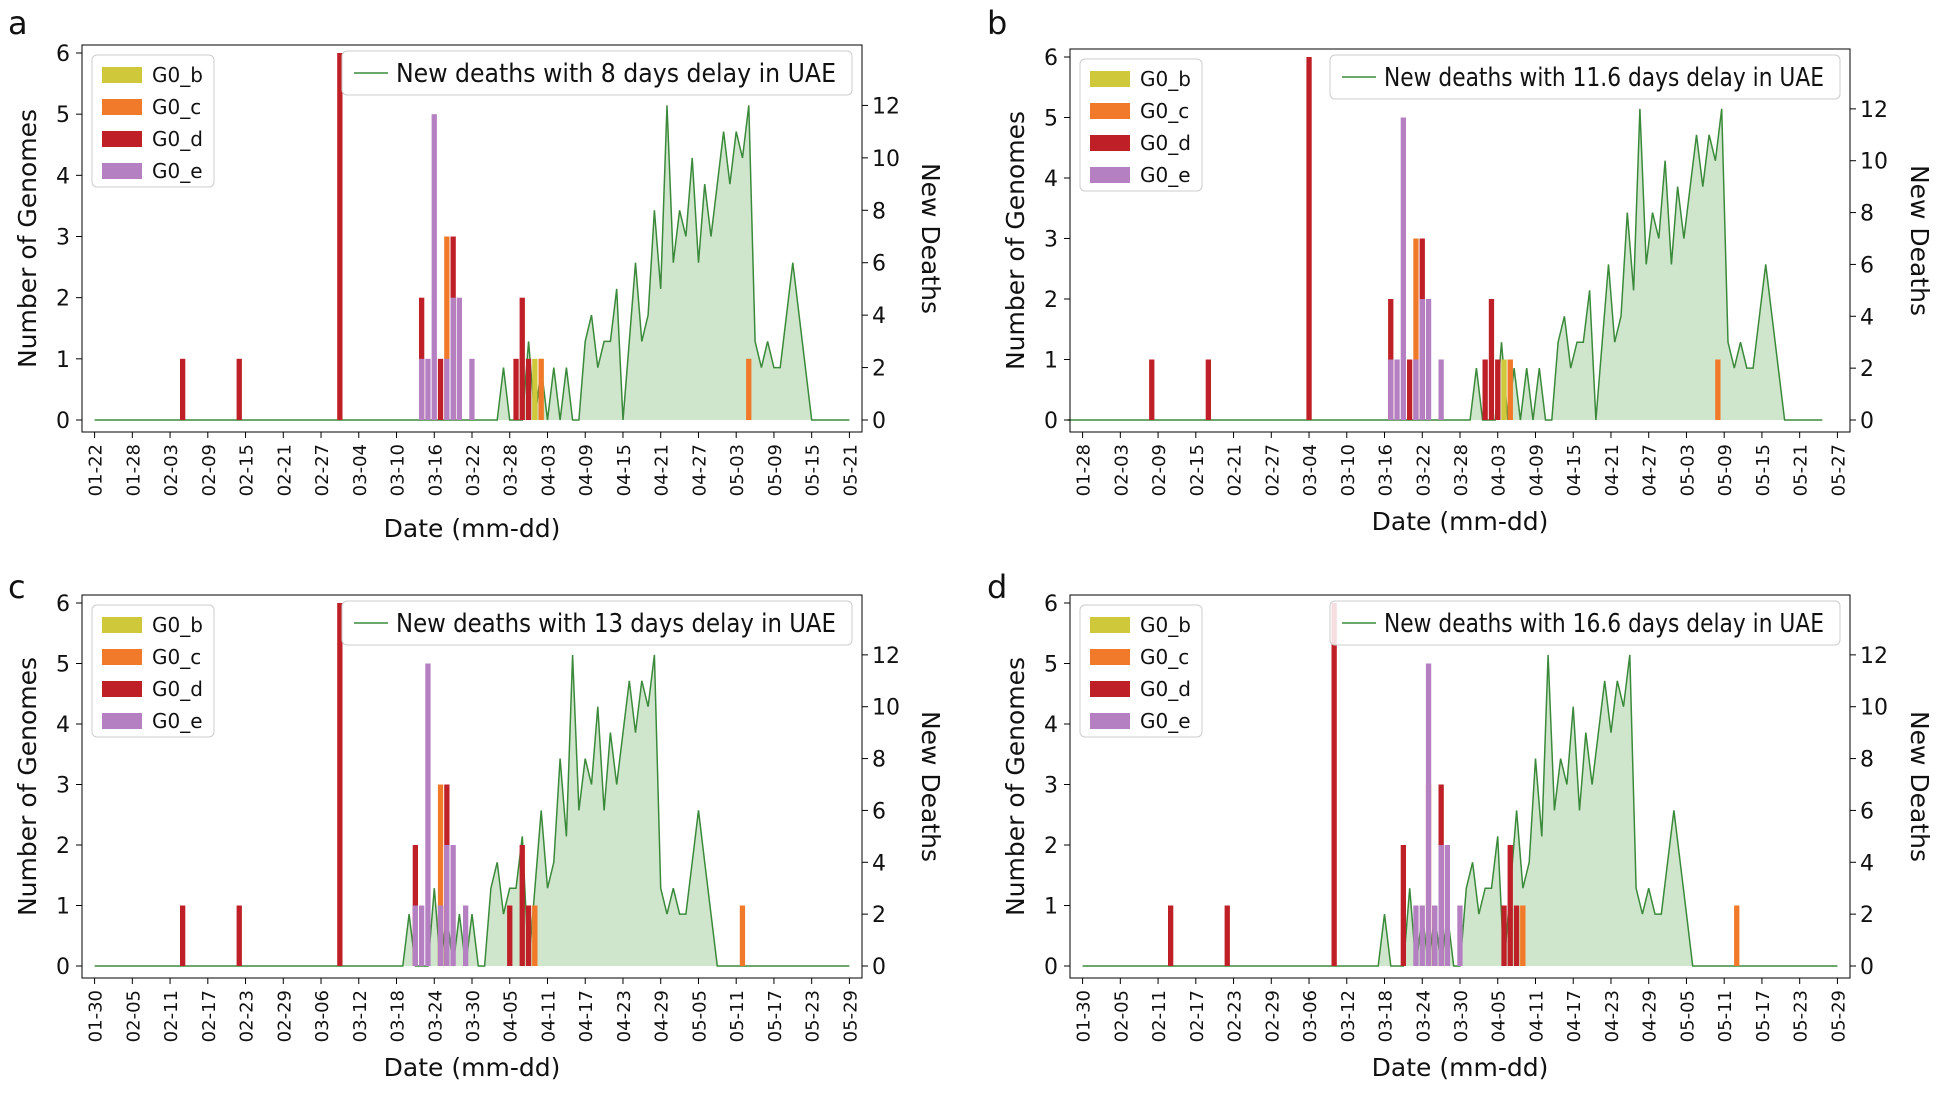 Image resolution: width=1937 pixels, height=1093 pixels. I want to click on panel-letter: b, so click(997, 23).